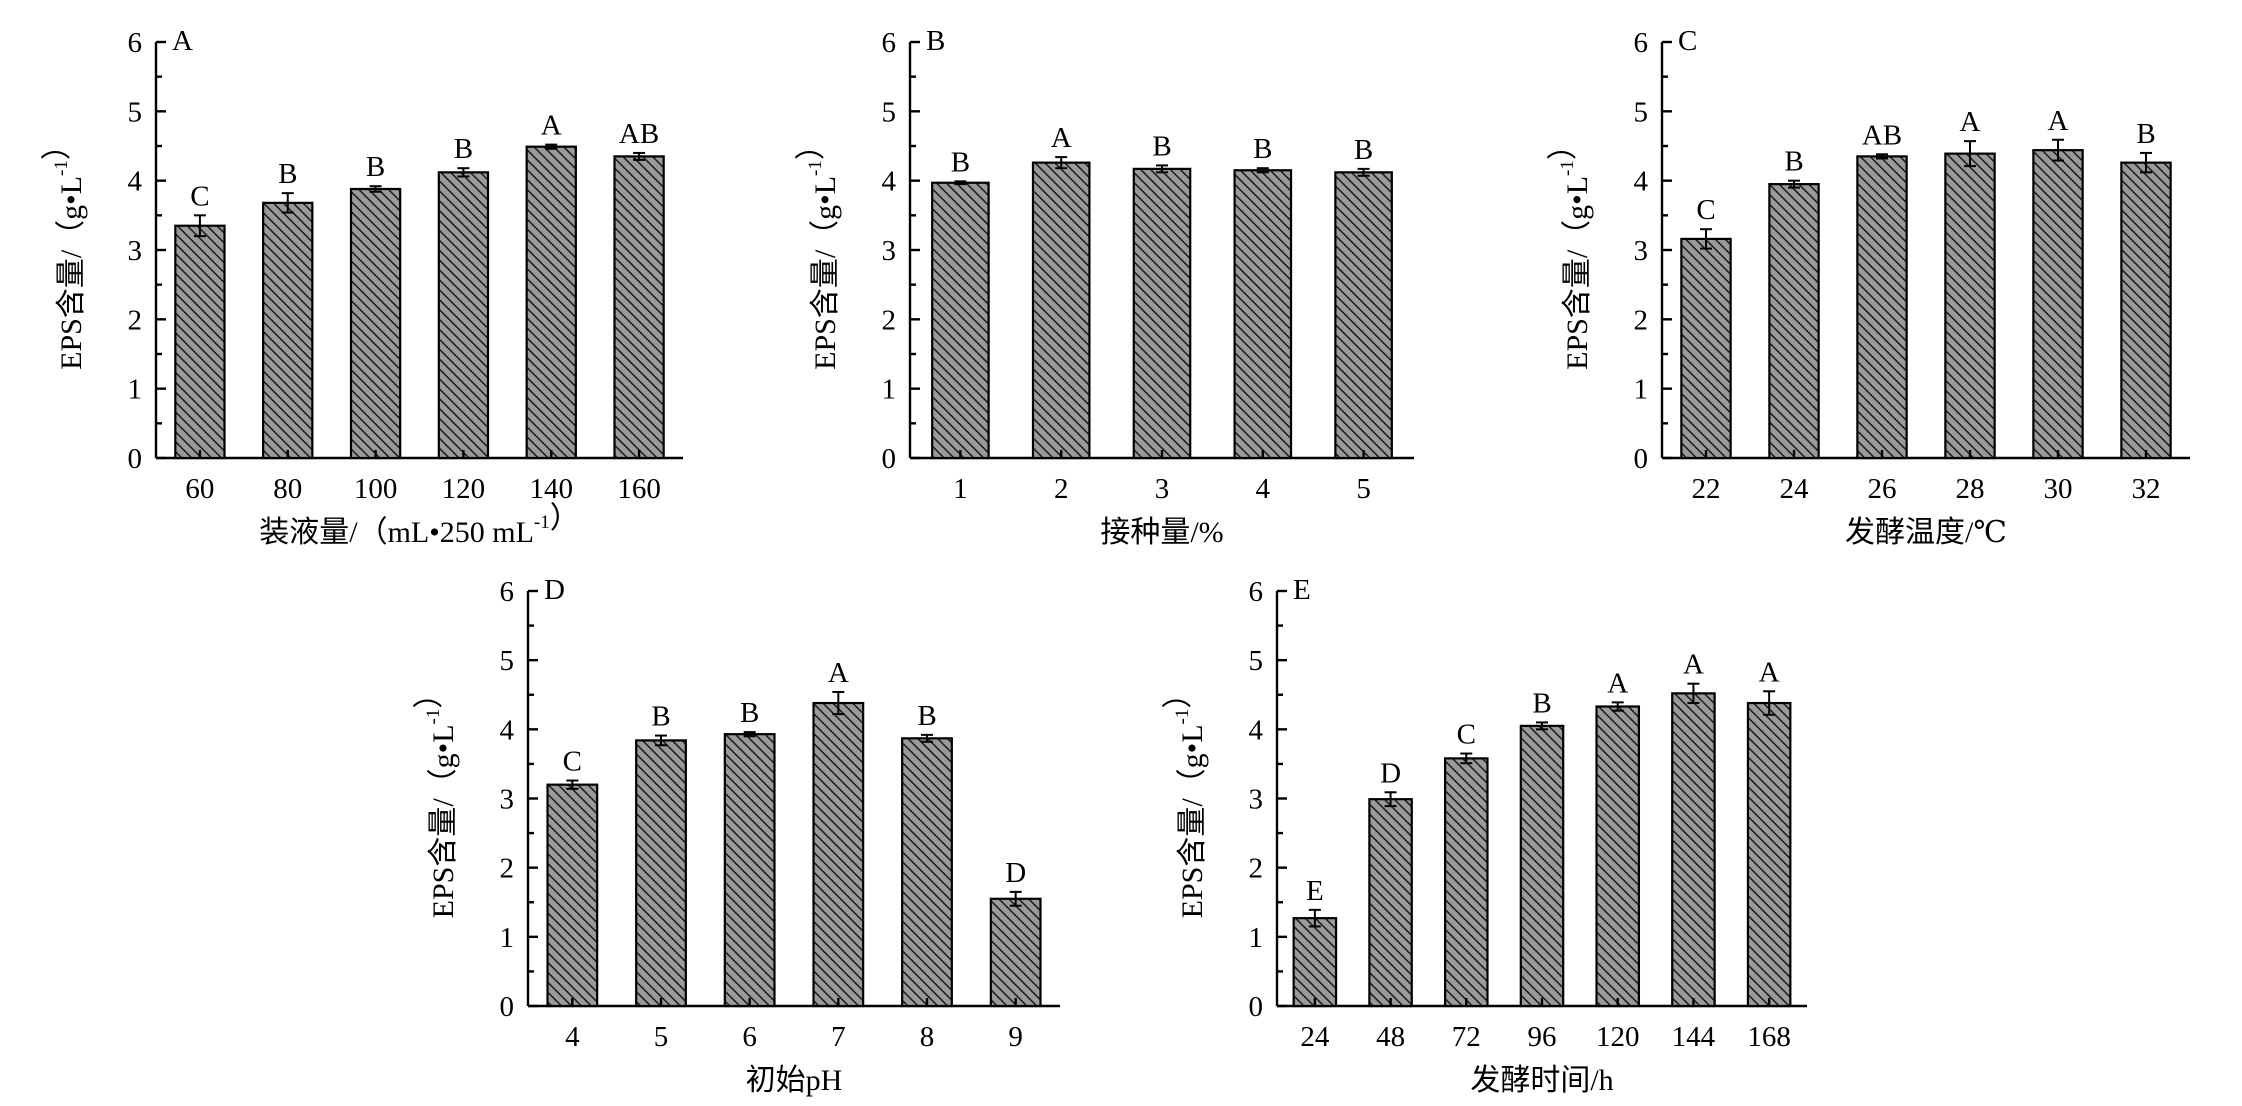 This screenshot has height=1106, width=2242. What do you see at coordinates (960, 489) in the screenshot?
I see `x-tick-label: 1` at bounding box center [960, 489].